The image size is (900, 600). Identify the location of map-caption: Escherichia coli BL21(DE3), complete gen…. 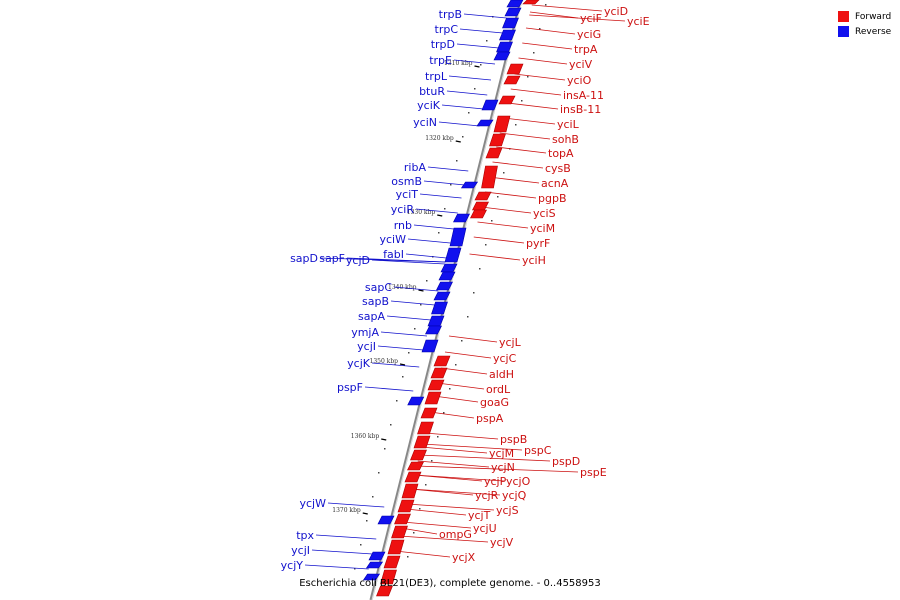
(450, 583).